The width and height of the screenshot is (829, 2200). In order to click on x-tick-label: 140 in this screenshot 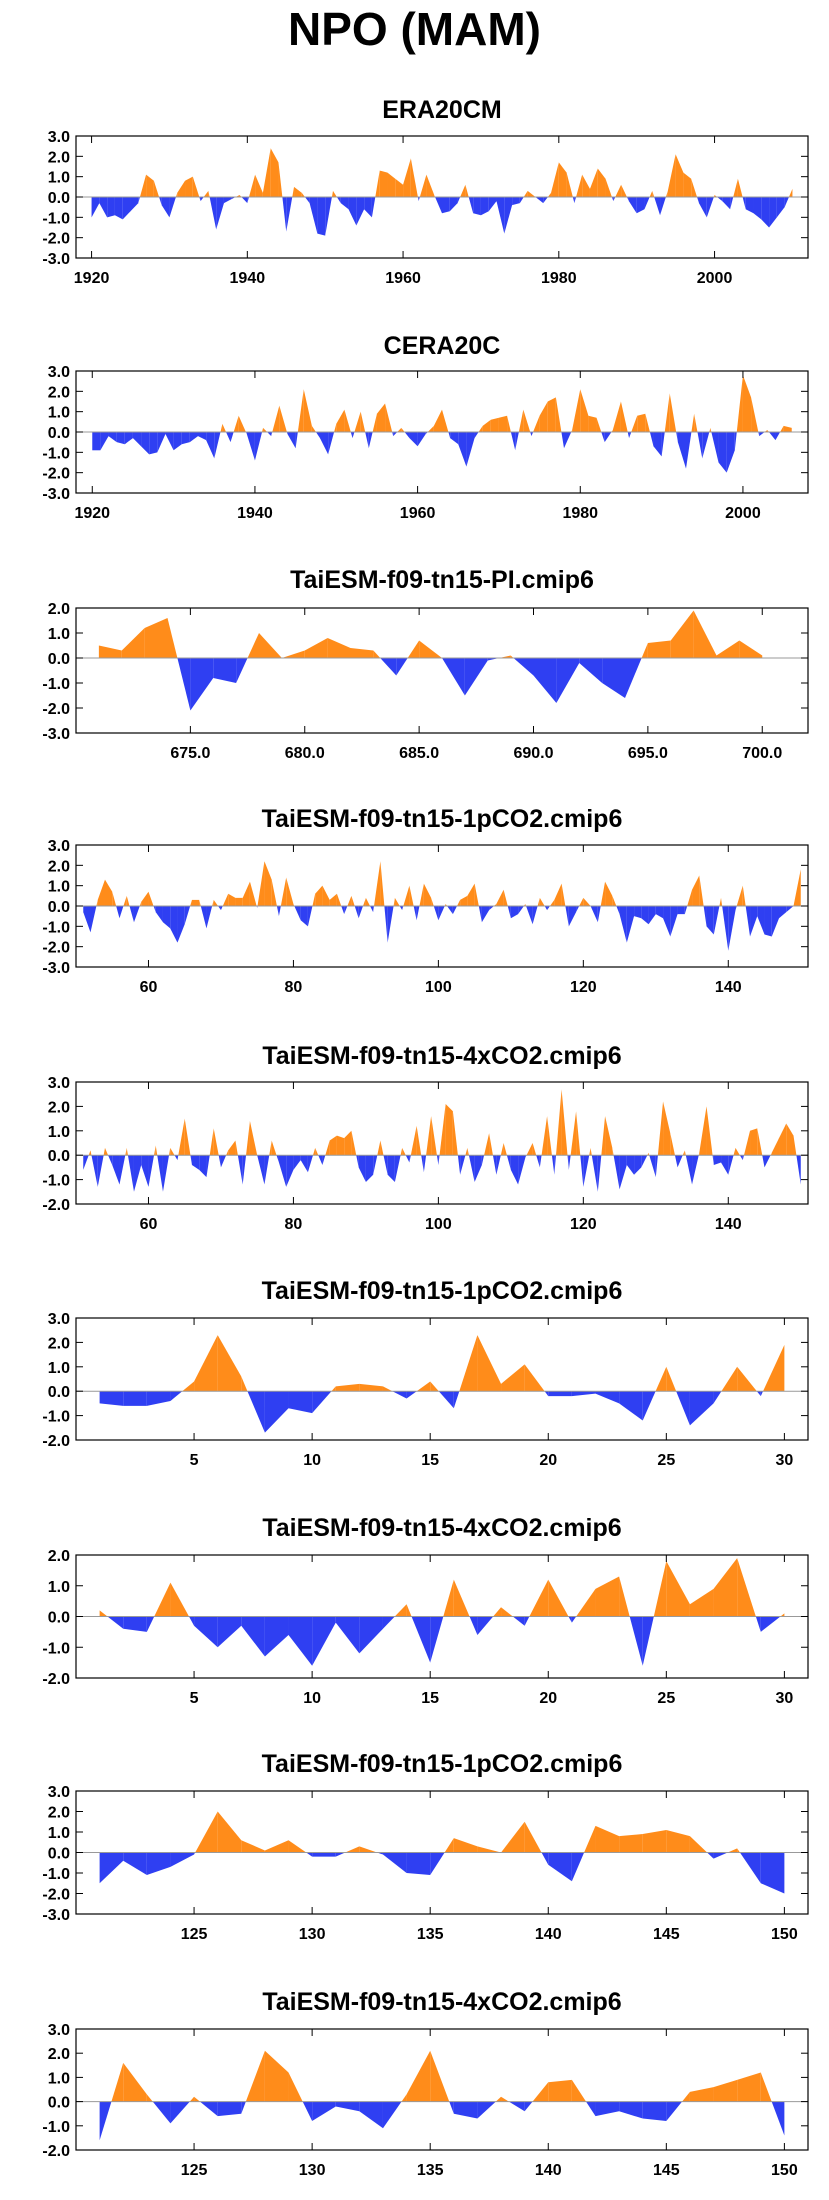, I will do `click(728, 1224)`.